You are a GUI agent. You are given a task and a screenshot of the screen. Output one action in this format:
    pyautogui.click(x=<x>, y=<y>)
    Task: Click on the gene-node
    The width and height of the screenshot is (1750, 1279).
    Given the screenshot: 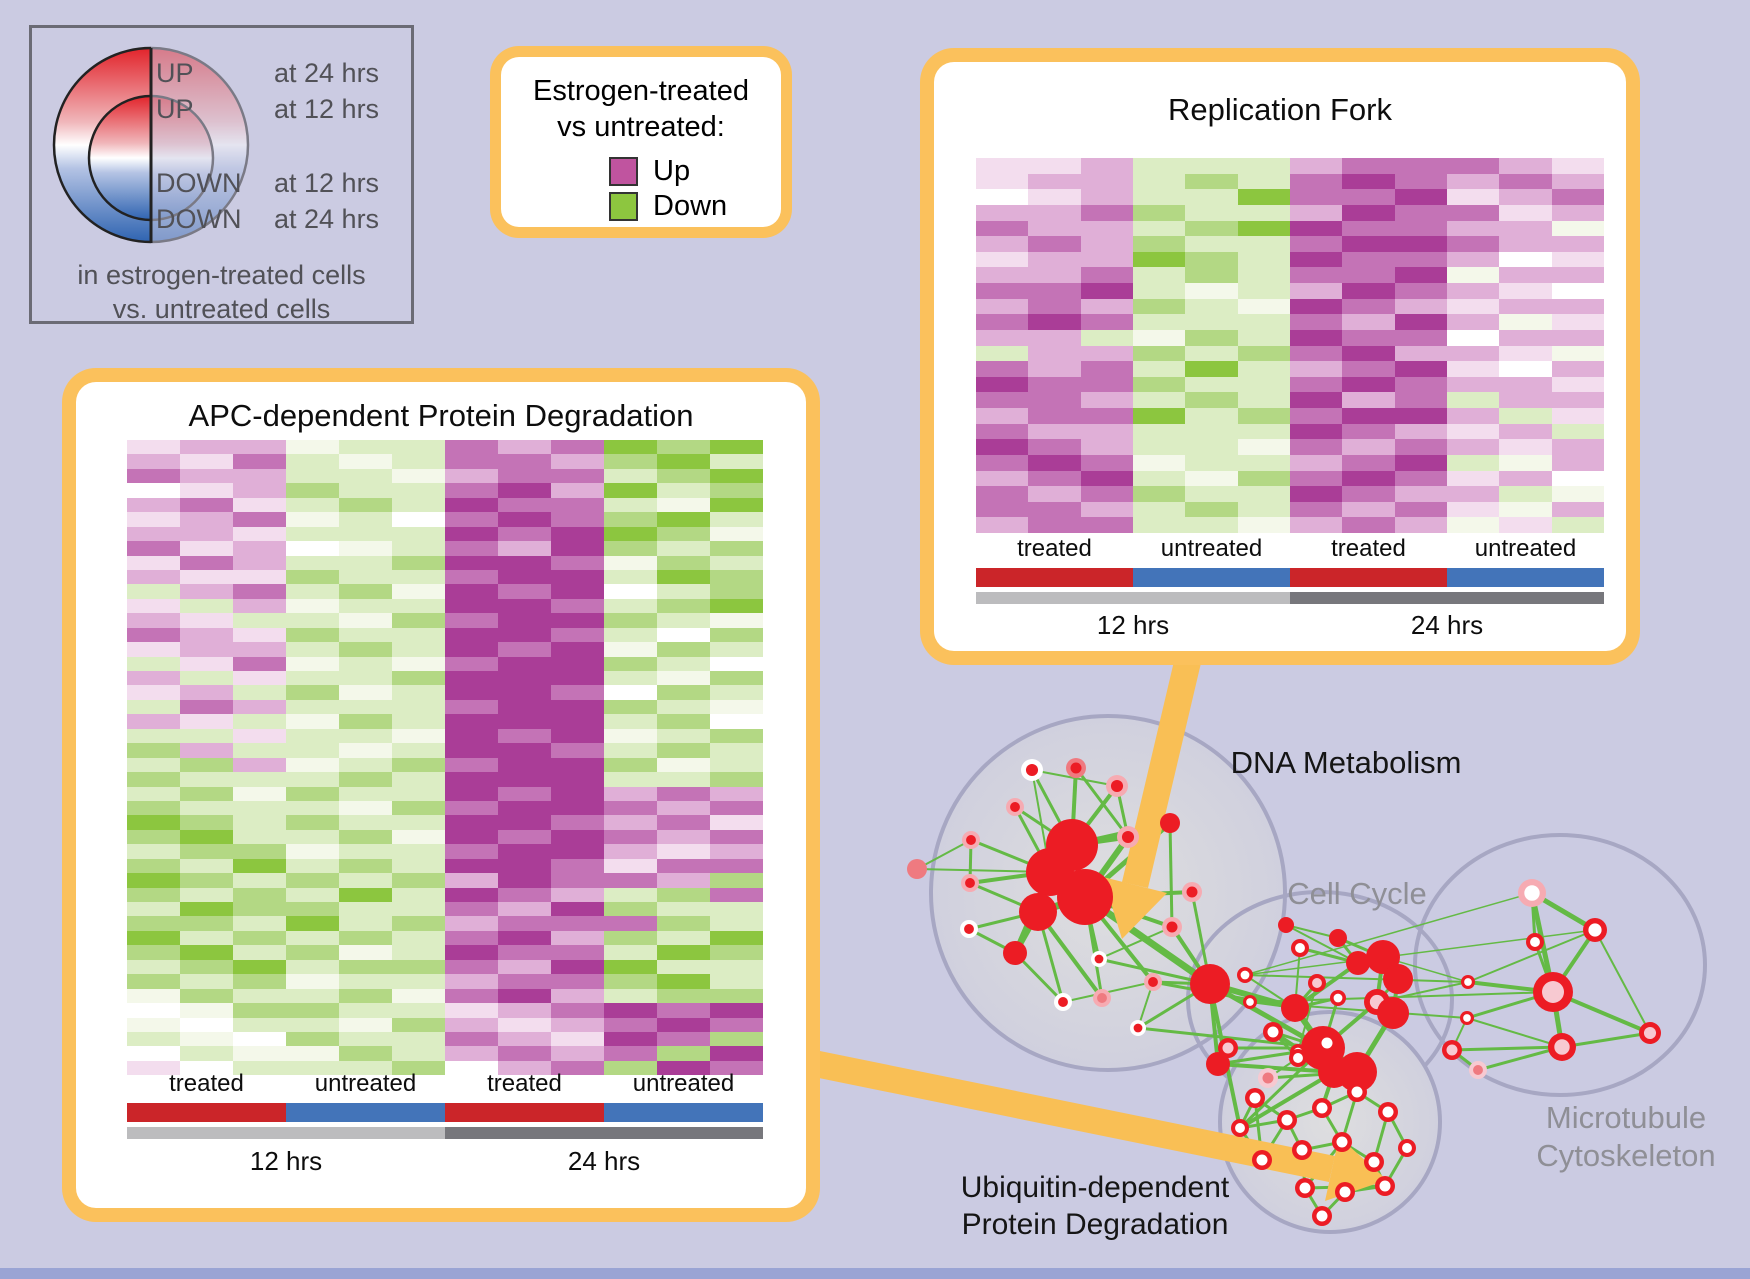 What is the action you would take?
    pyautogui.click(x=1334, y=1072)
    